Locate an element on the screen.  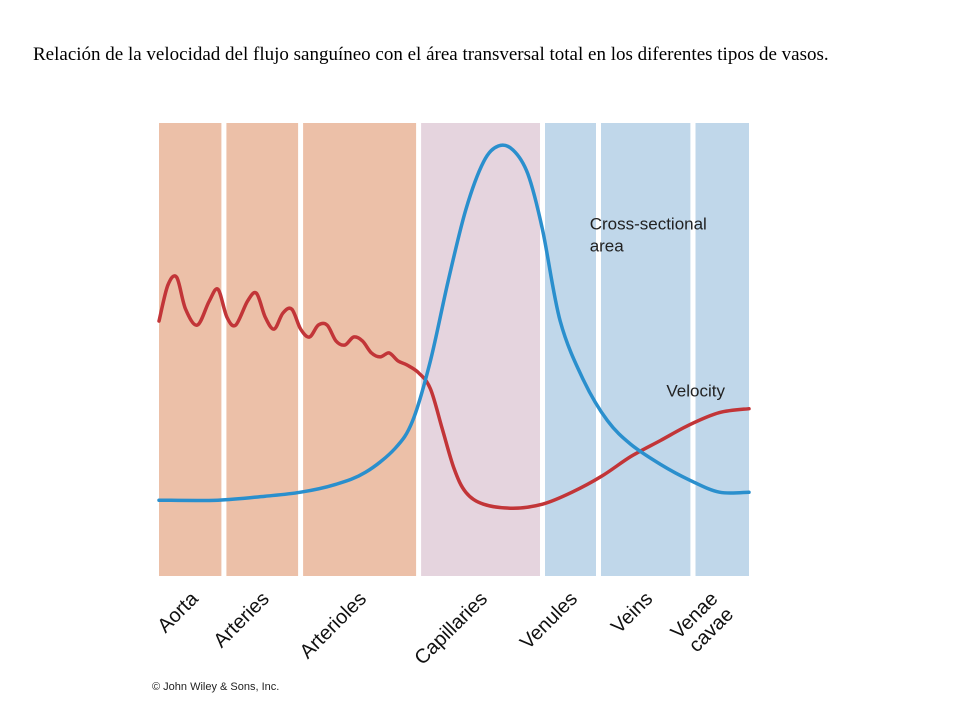
series-annotations: Cross-sectional area Velocity is located at coordinates (658, 308).